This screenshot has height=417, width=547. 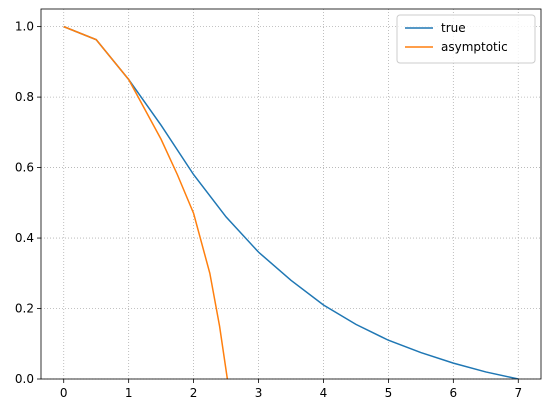 What do you see at coordinates (194, 393) in the screenshot?
I see `x-tick-label: 2` at bounding box center [194, 393].